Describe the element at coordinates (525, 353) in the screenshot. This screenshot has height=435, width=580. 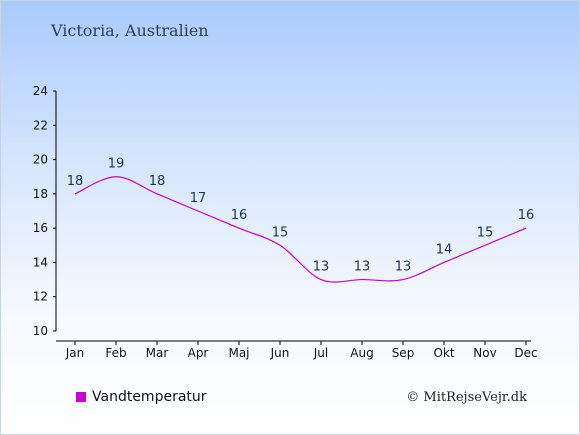
I see `x-tick-label: Dec` at that location.